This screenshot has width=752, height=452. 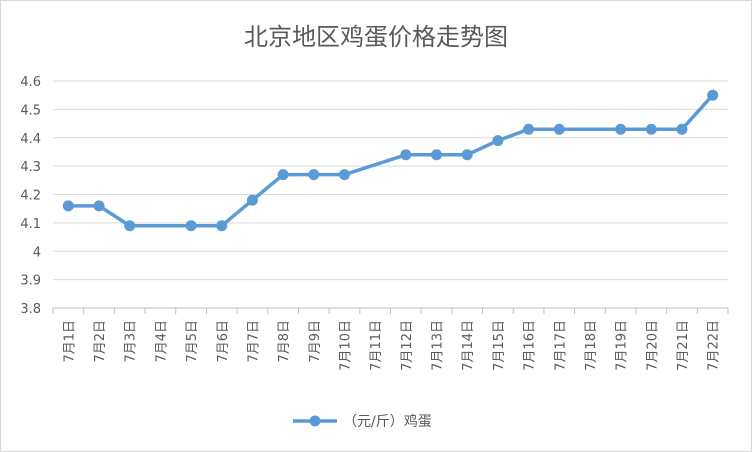 I want to click on x-tick-label: 7月14日, so click(x=468, y=345).